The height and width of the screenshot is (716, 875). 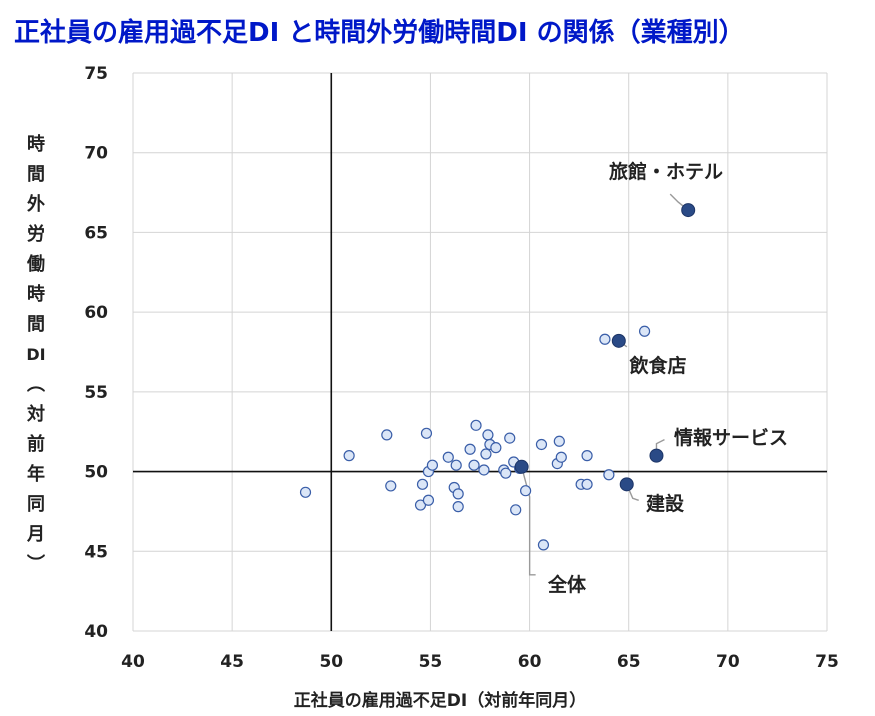 I want to click on y-tick-label: 50, so click(x=96, y=473).